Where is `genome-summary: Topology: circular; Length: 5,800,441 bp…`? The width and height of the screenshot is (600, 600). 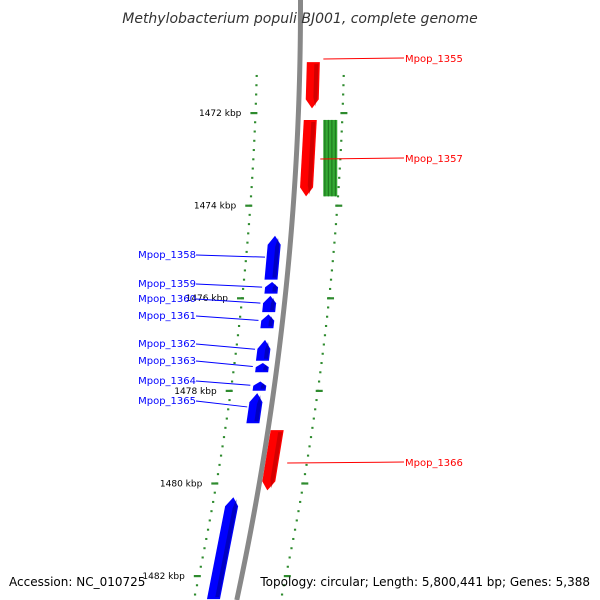 genome-summary: Topology: circular; Length: 5,800,441 bp… is located at coordinates (424, 582).